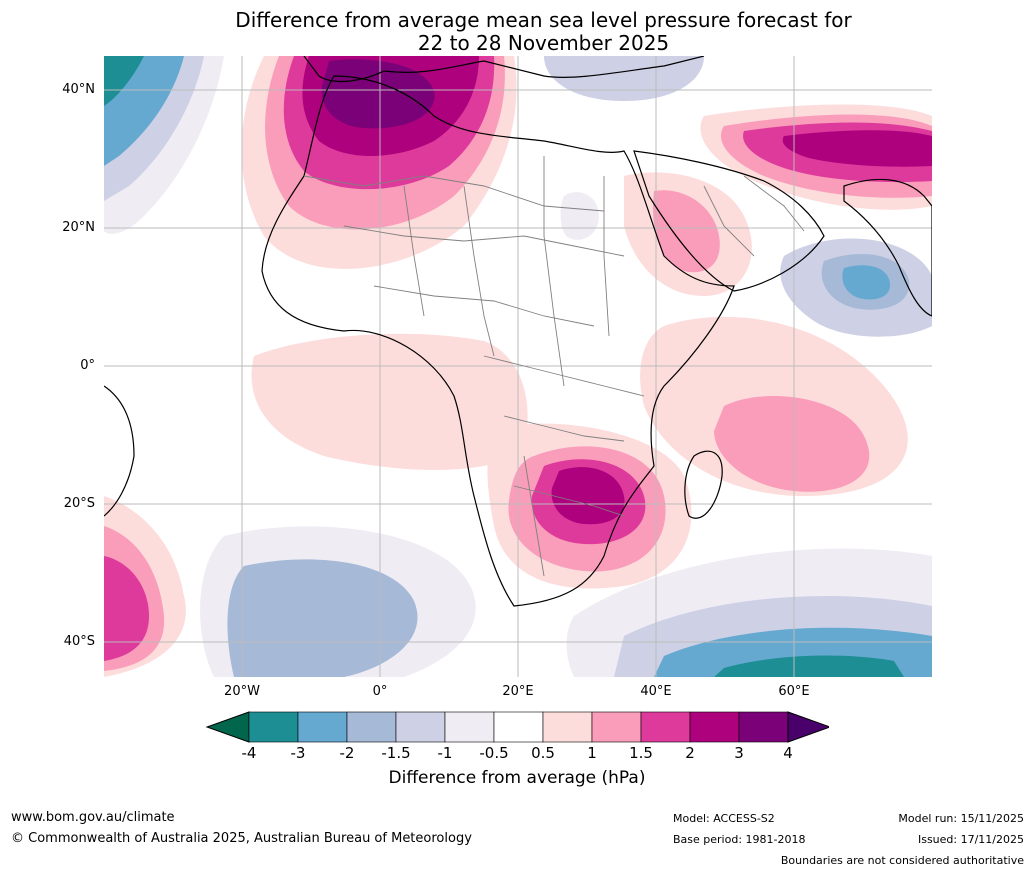  Describe the element at coordinates (504, 69) in the screenshot. I see `europe-coastline` at that location.